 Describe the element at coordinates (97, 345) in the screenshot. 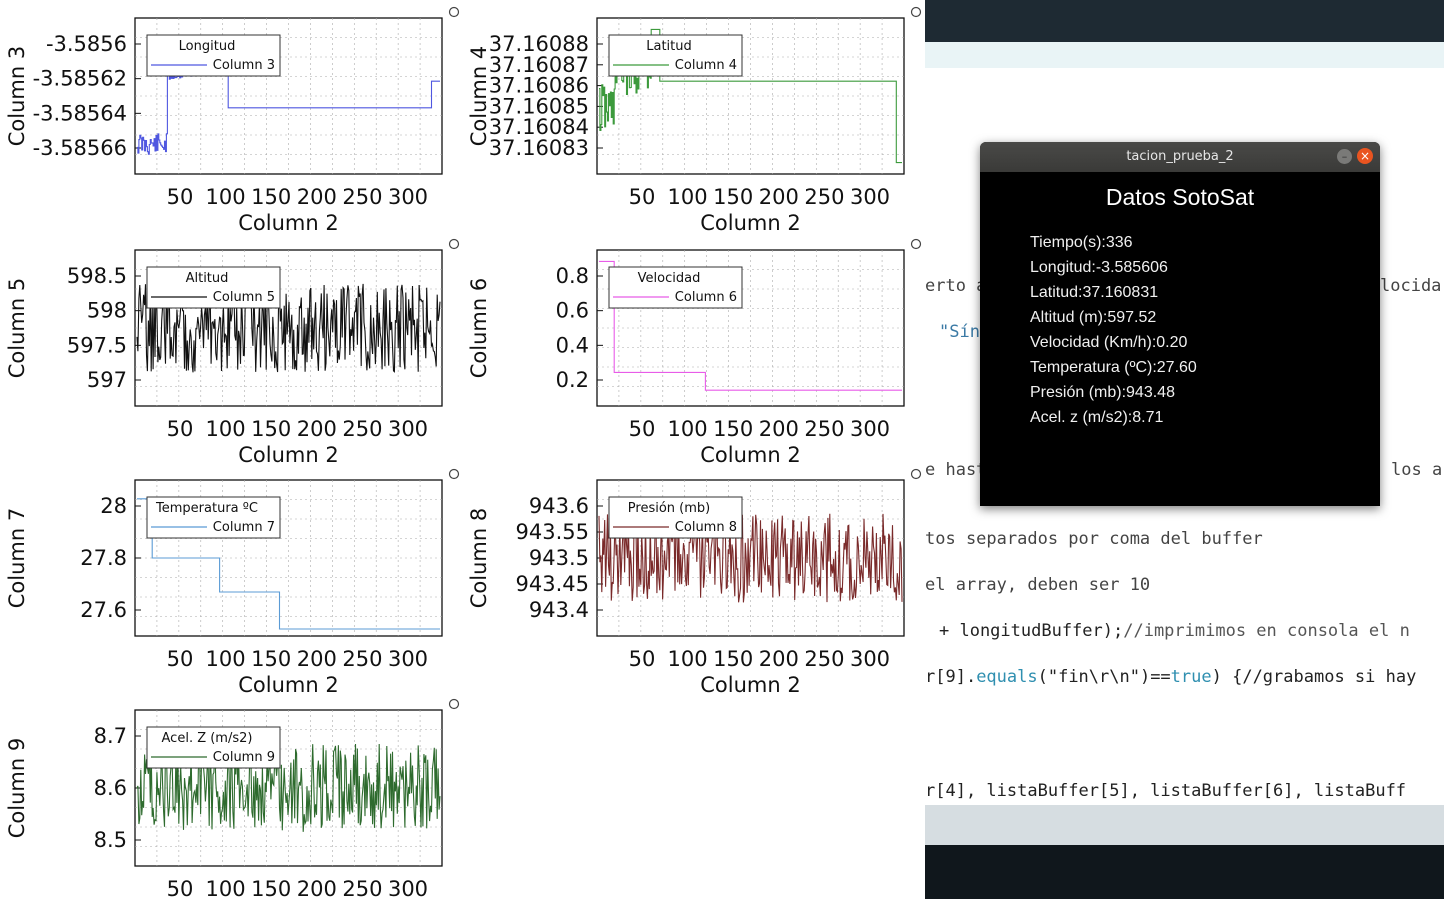

I see `y-tick-label: 597.5` at that location.